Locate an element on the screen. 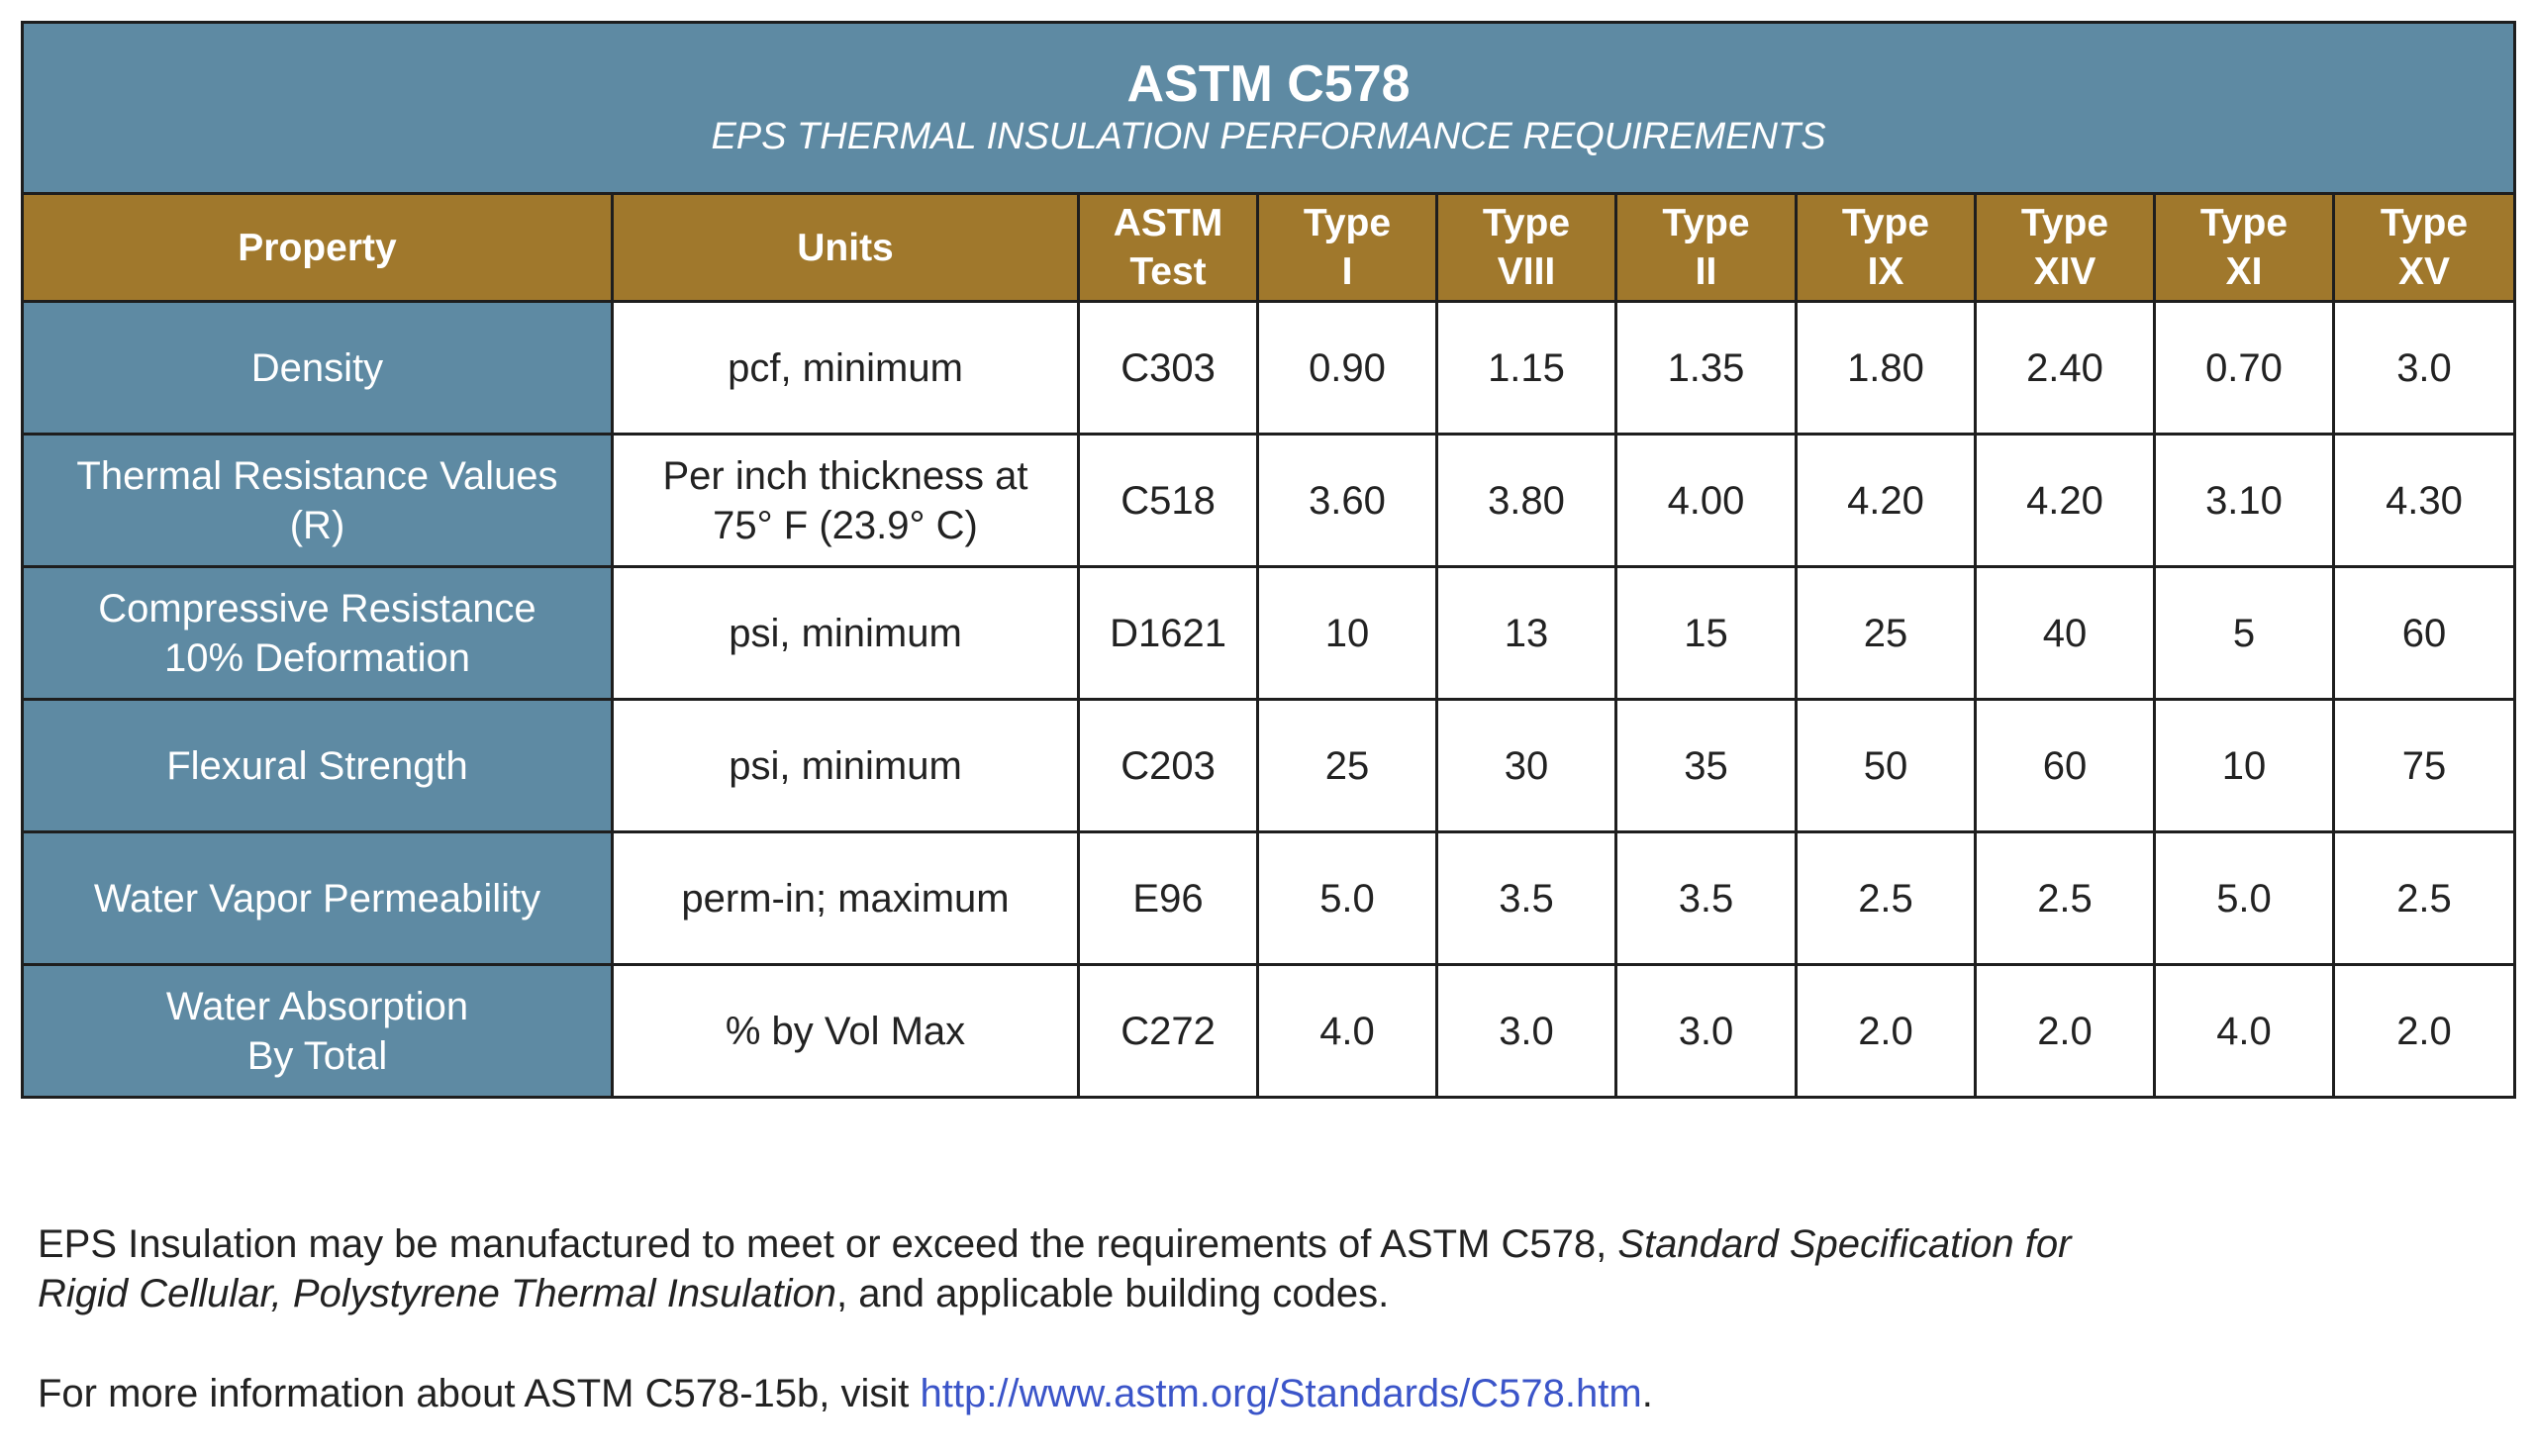  value-cell: 5.0 is located at coordinates (1347, 898).